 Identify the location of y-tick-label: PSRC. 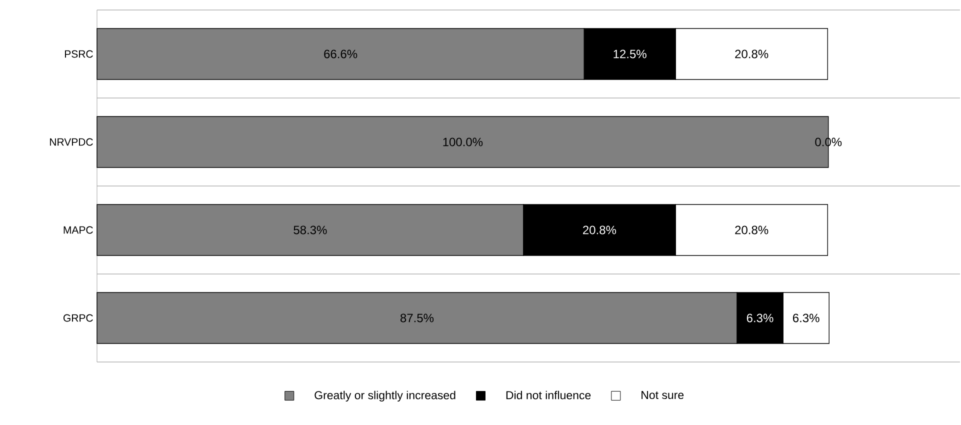
(78, 54).